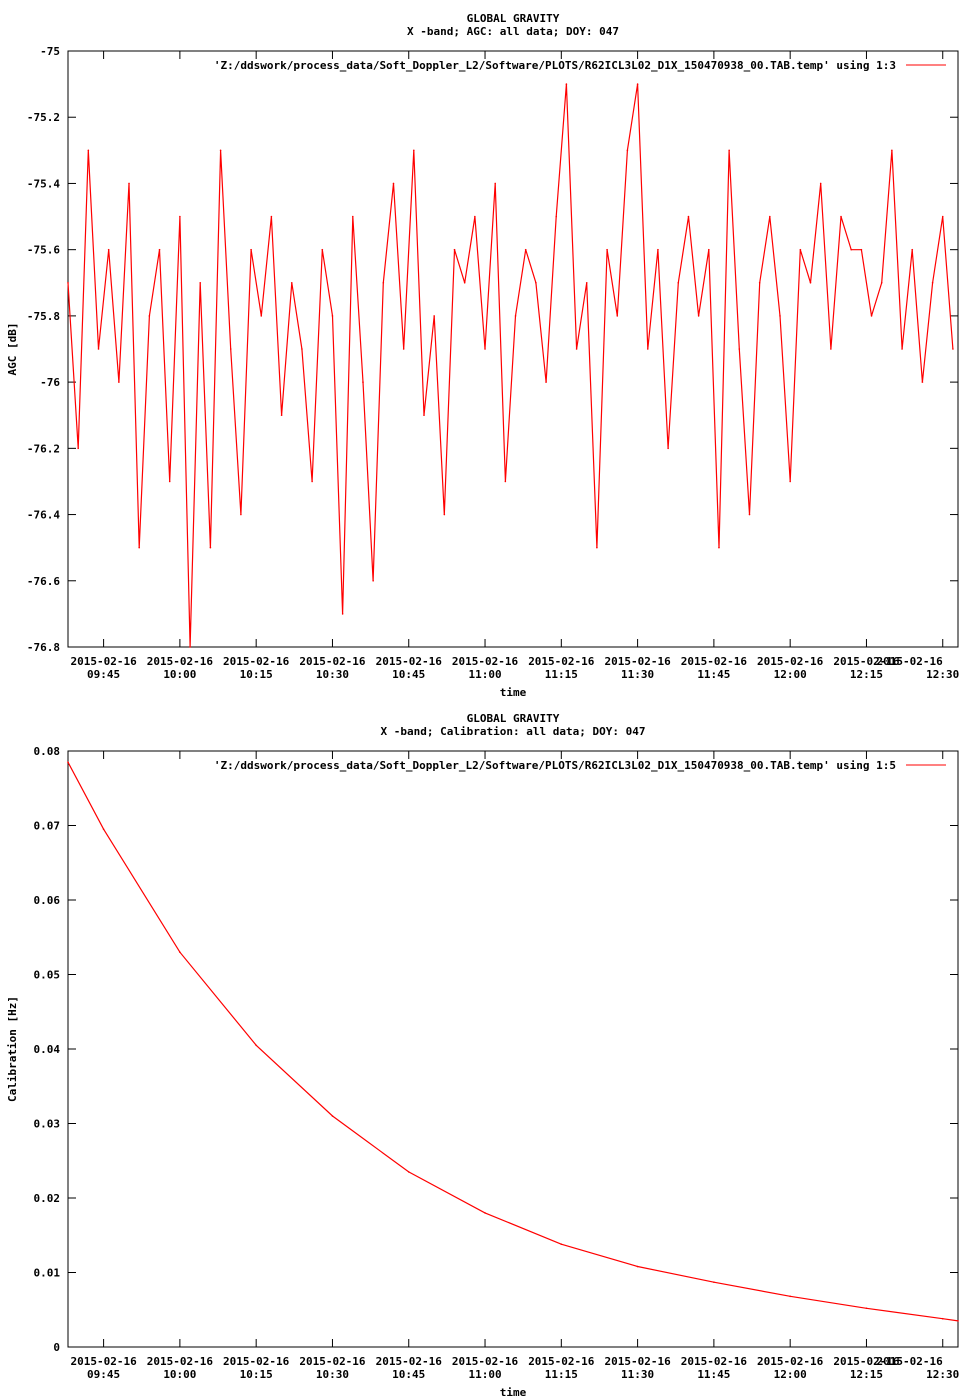 The width and height of the screenshot is (980, 1400). What do you see at coordinates (179, 1374) in the screenshot?
I see `chart2-xtick-time: 10:00` at bounding box center [179, 1374].